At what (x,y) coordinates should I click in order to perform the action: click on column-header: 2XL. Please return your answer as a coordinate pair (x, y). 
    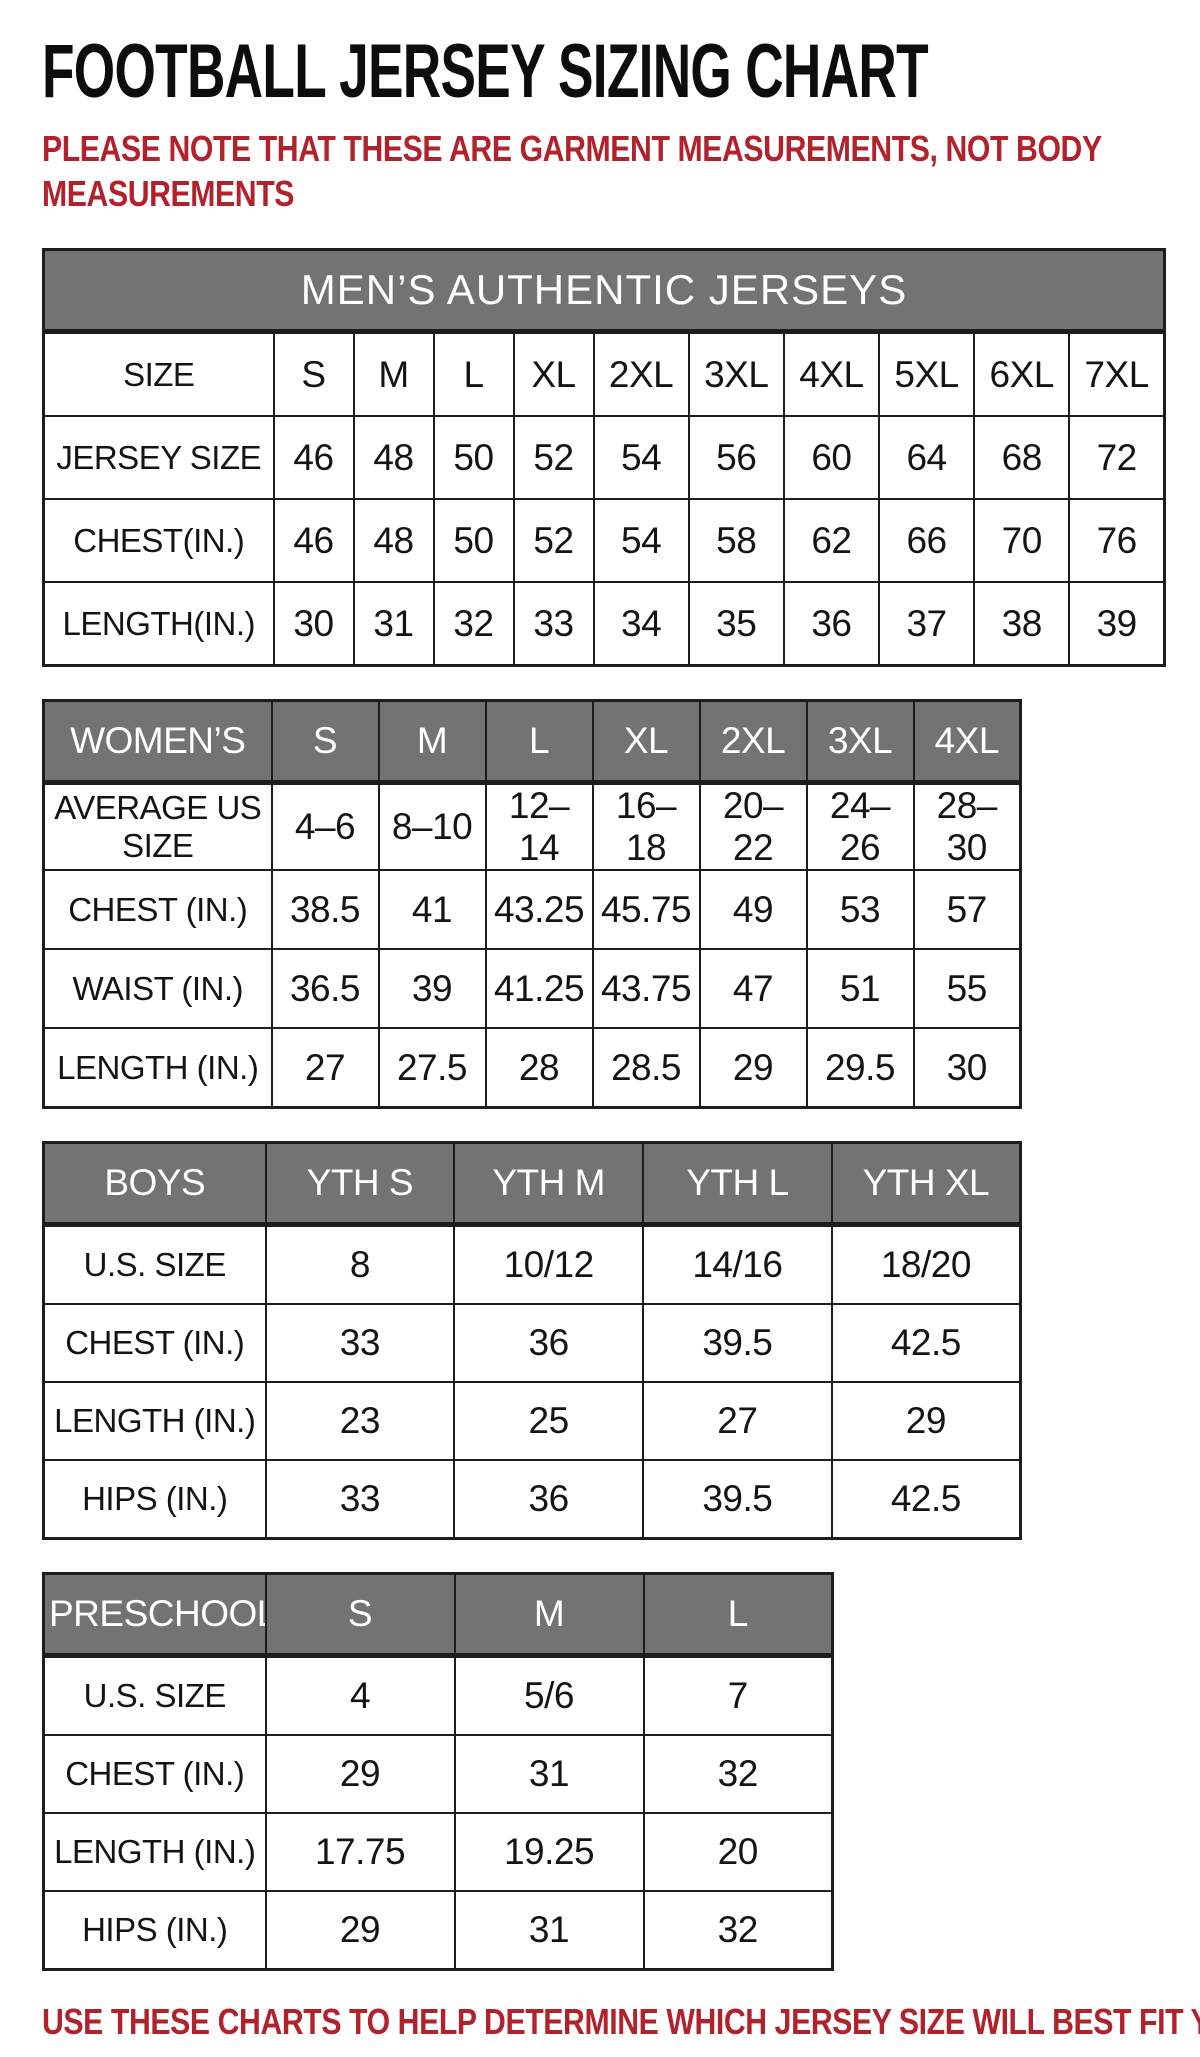
    Looking at the image, I should click on (753, 742).